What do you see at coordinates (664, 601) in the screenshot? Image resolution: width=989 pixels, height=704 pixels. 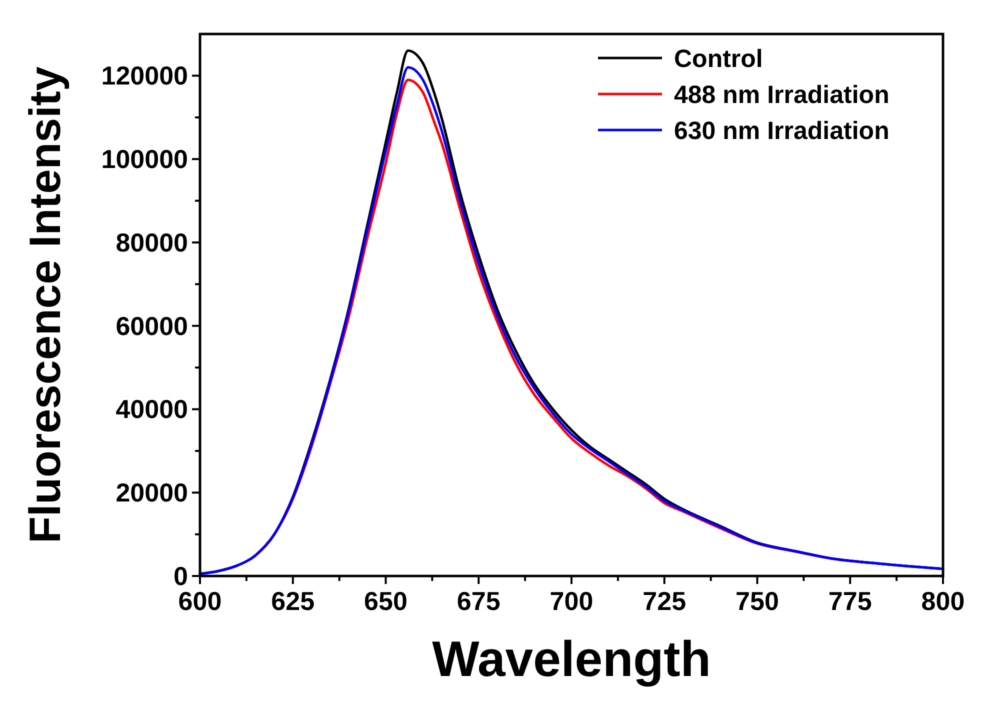 I see `x-tick-label: 725` at bounding box center [664, 601].